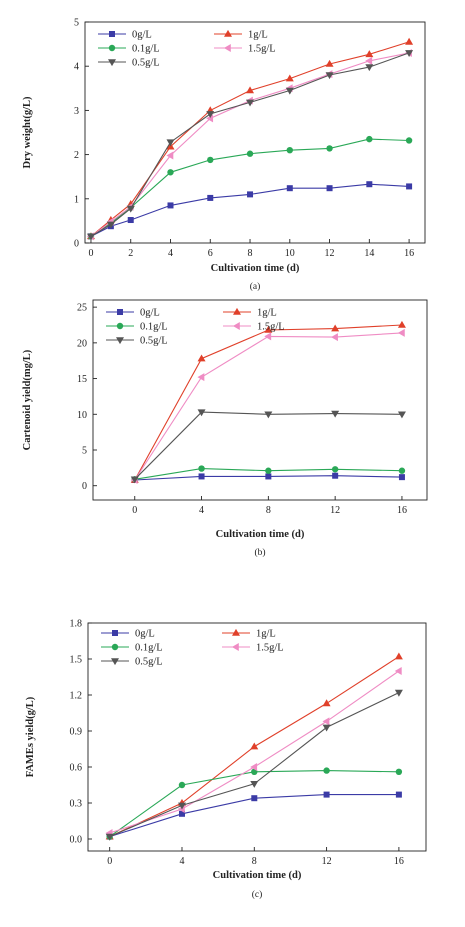 This screenshot has width=465, height=927. Describe the element at coordinates (402, 510) in the screenshot. I see `x-tick-label: 16` at that location.